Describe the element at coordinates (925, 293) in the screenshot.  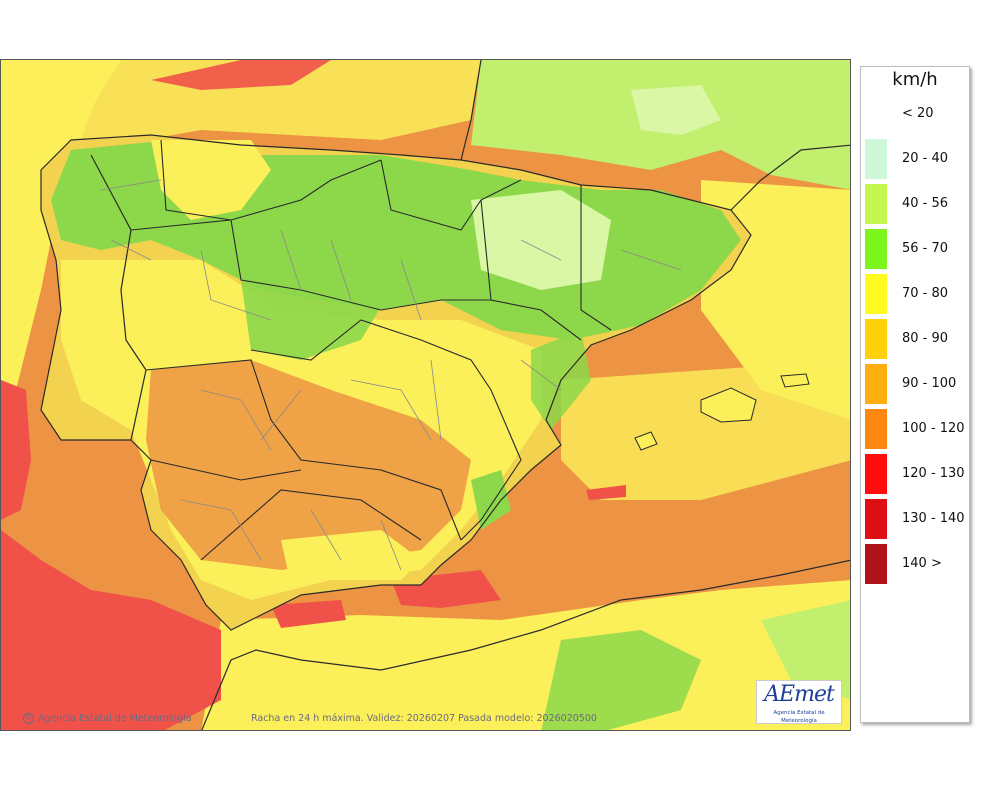
I see `legend-label: 70 - 80` at that location.